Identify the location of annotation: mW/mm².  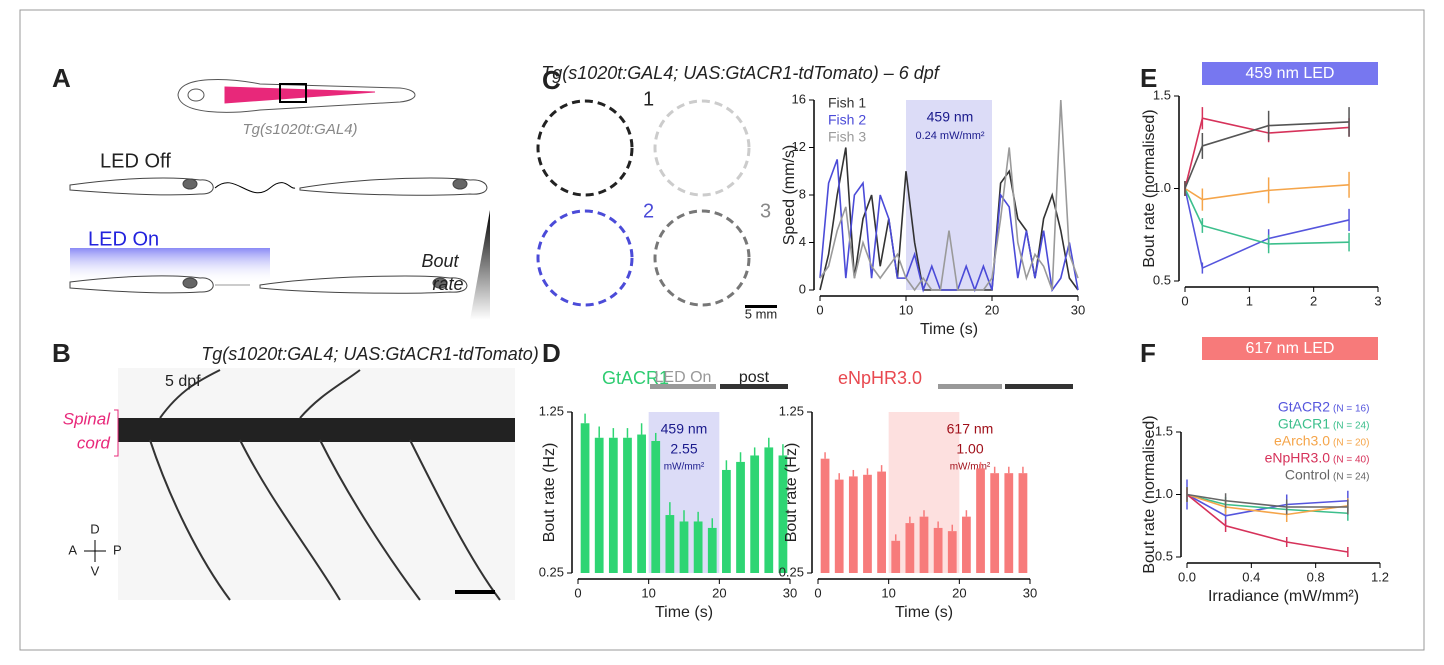
(970, 467).